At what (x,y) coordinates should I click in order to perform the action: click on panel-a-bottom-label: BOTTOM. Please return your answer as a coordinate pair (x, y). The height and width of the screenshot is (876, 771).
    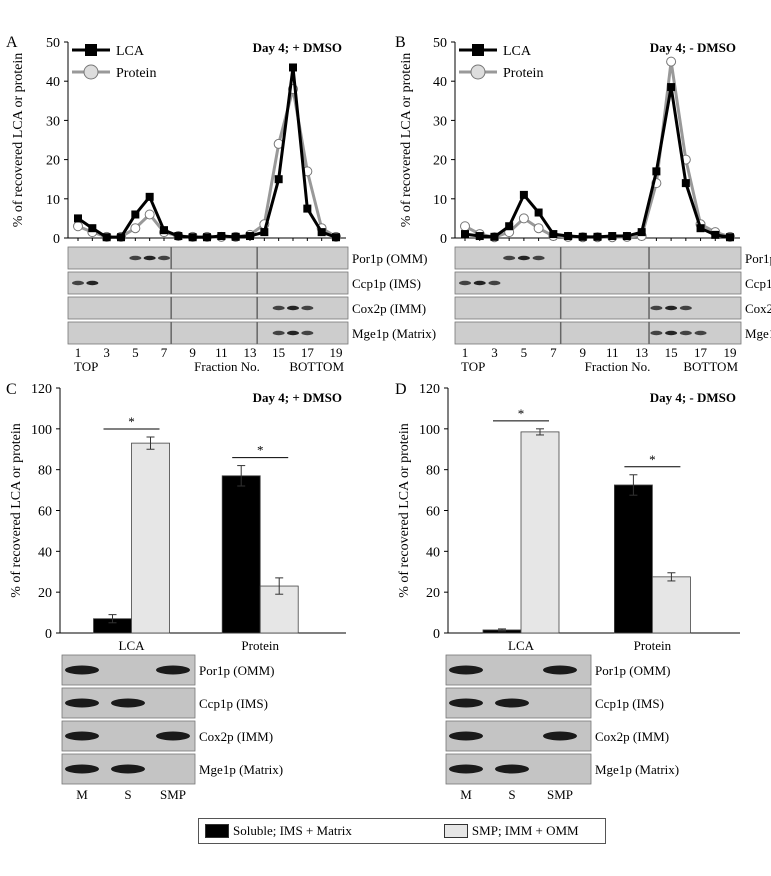
    Looking at the image, I should click on (316, 366).